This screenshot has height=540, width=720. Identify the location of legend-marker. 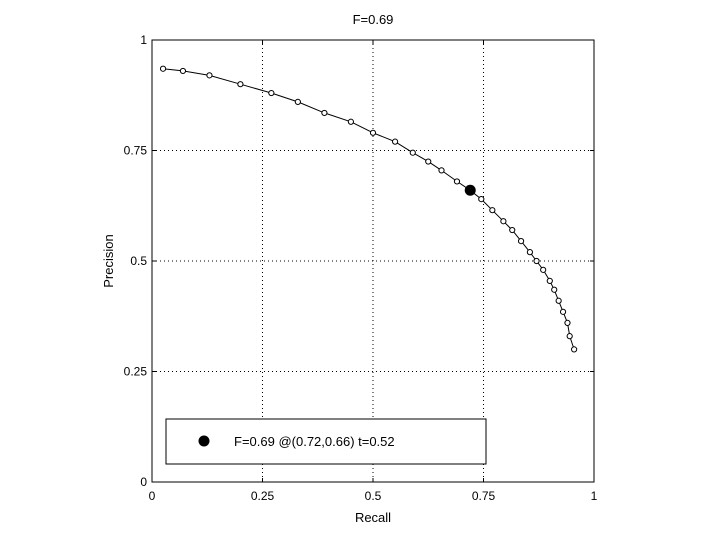
(204, 441).